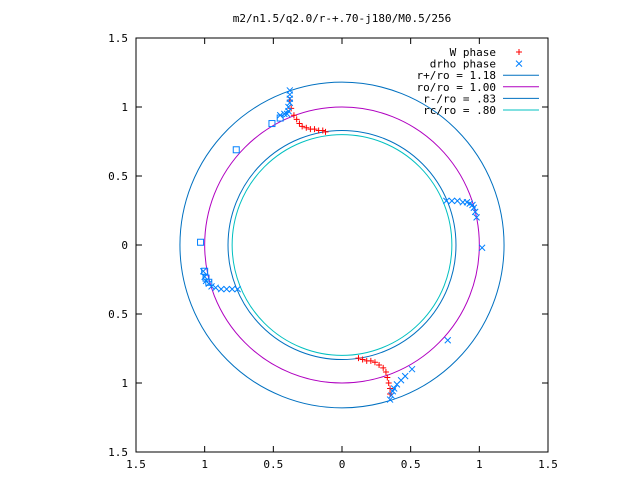 This screenshot has width=640, height=480. I want to click on chart-title: m2/n1.5/q2.0/r-+.70-j180/M0.5/256, so click(342, 18).